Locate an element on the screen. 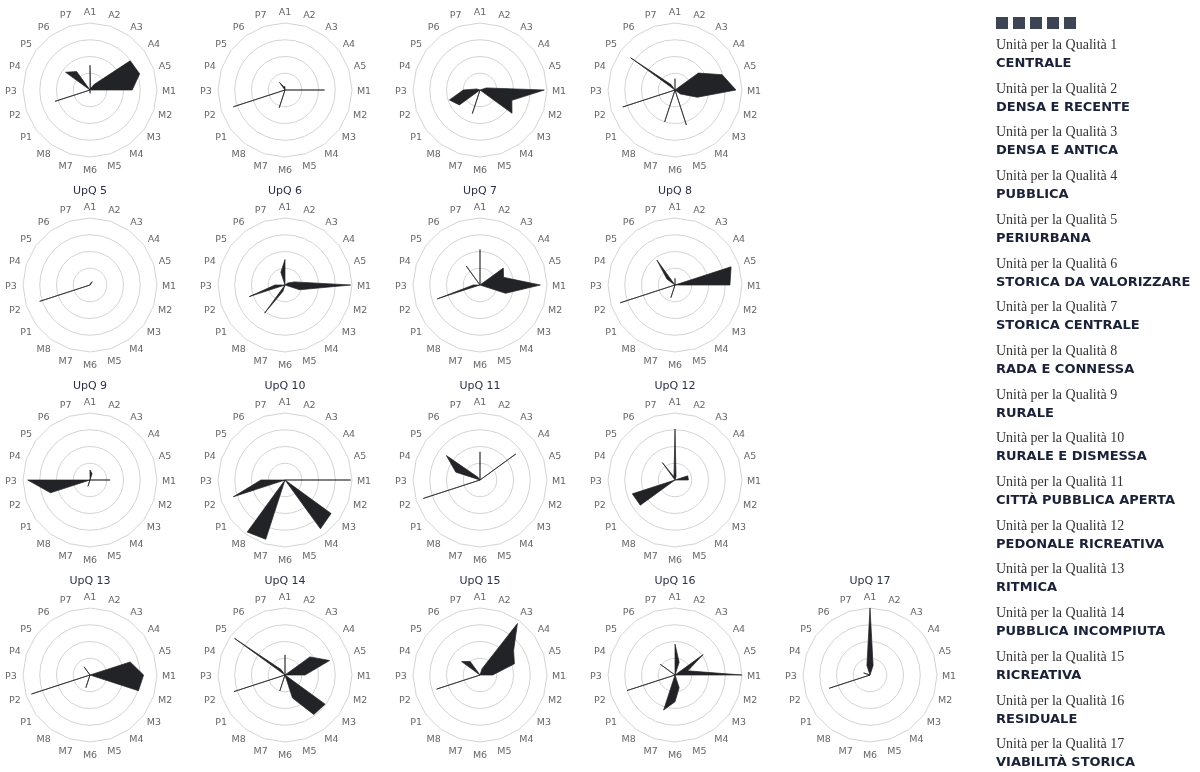 Image resolution: width=1200 pixels, height=772 pixels. text: Unità per la Qualità 11 is located at coordinates (1060, 481).